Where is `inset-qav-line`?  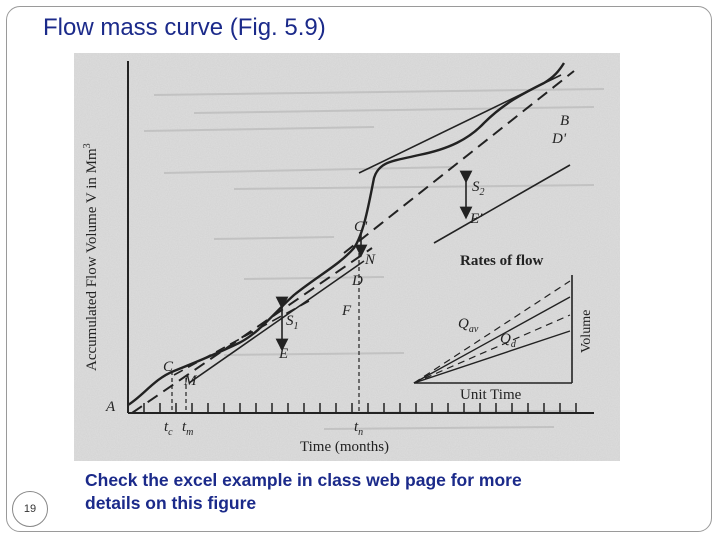 inset-qav-line is located at coordinates (492, 340).